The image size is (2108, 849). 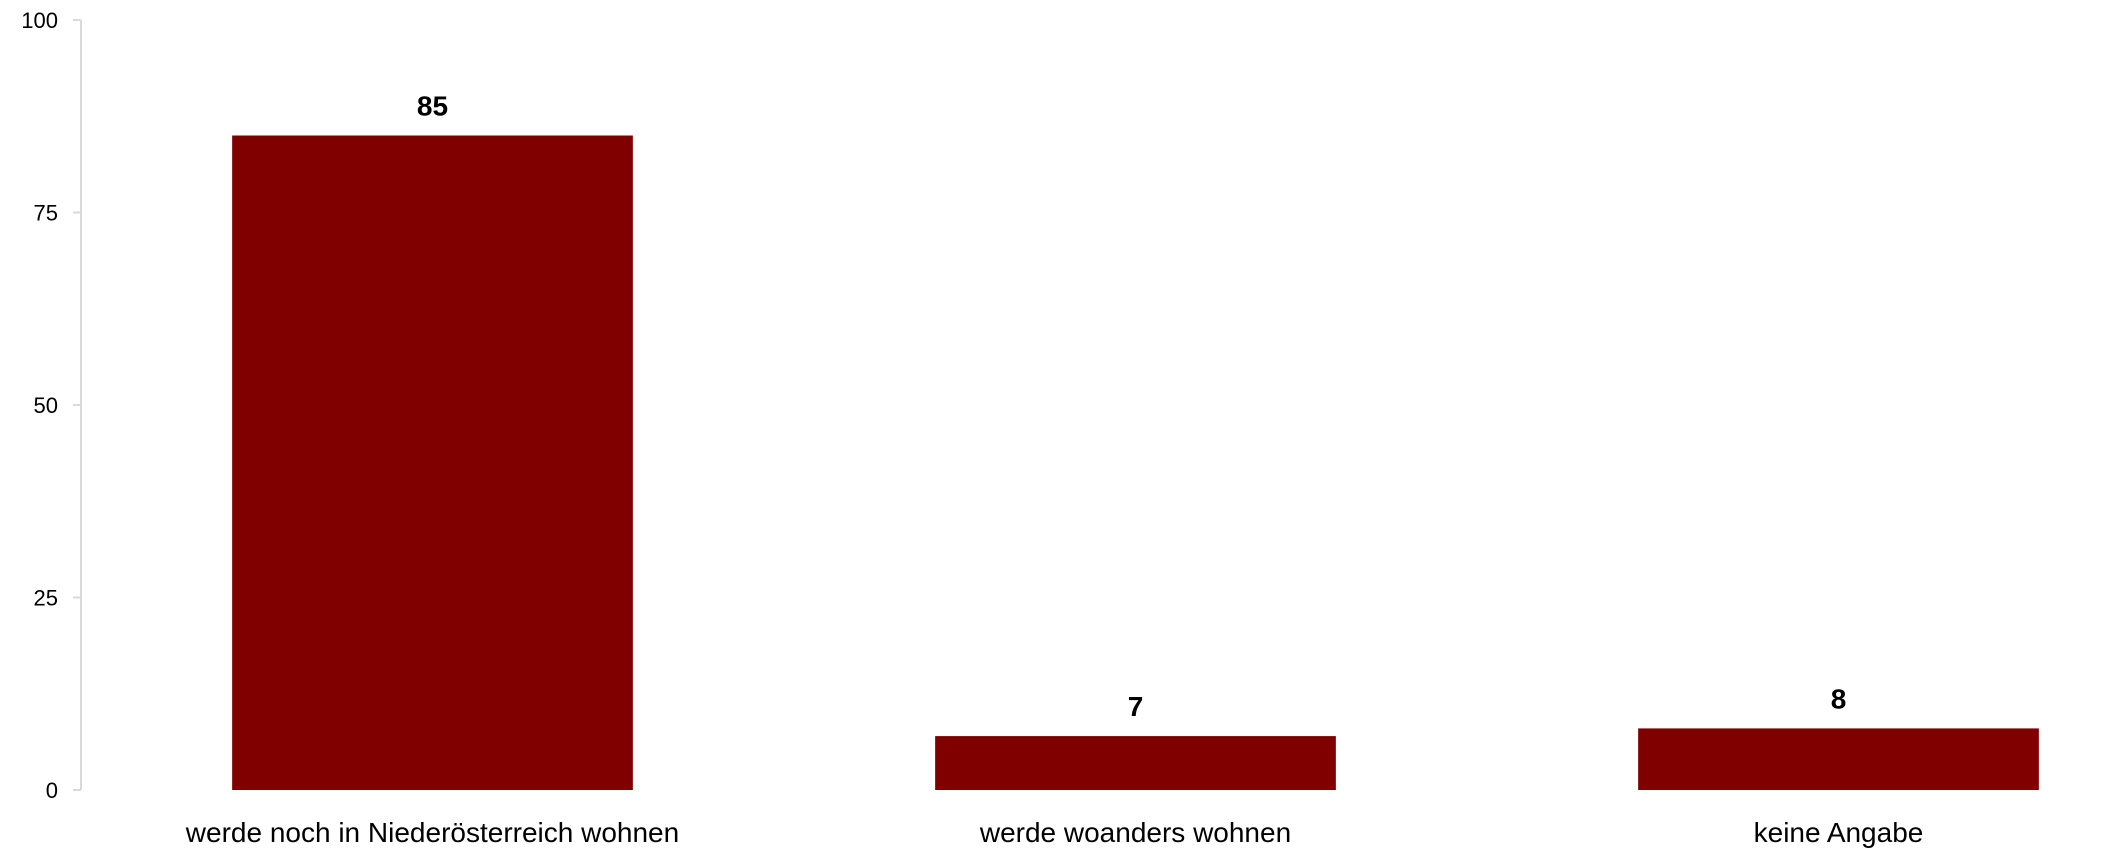 What do you see at coordinates (1135, 832) in the screenshot?
I see `category-label: werde woanders wohnen` at bounding box center [1135, 832].